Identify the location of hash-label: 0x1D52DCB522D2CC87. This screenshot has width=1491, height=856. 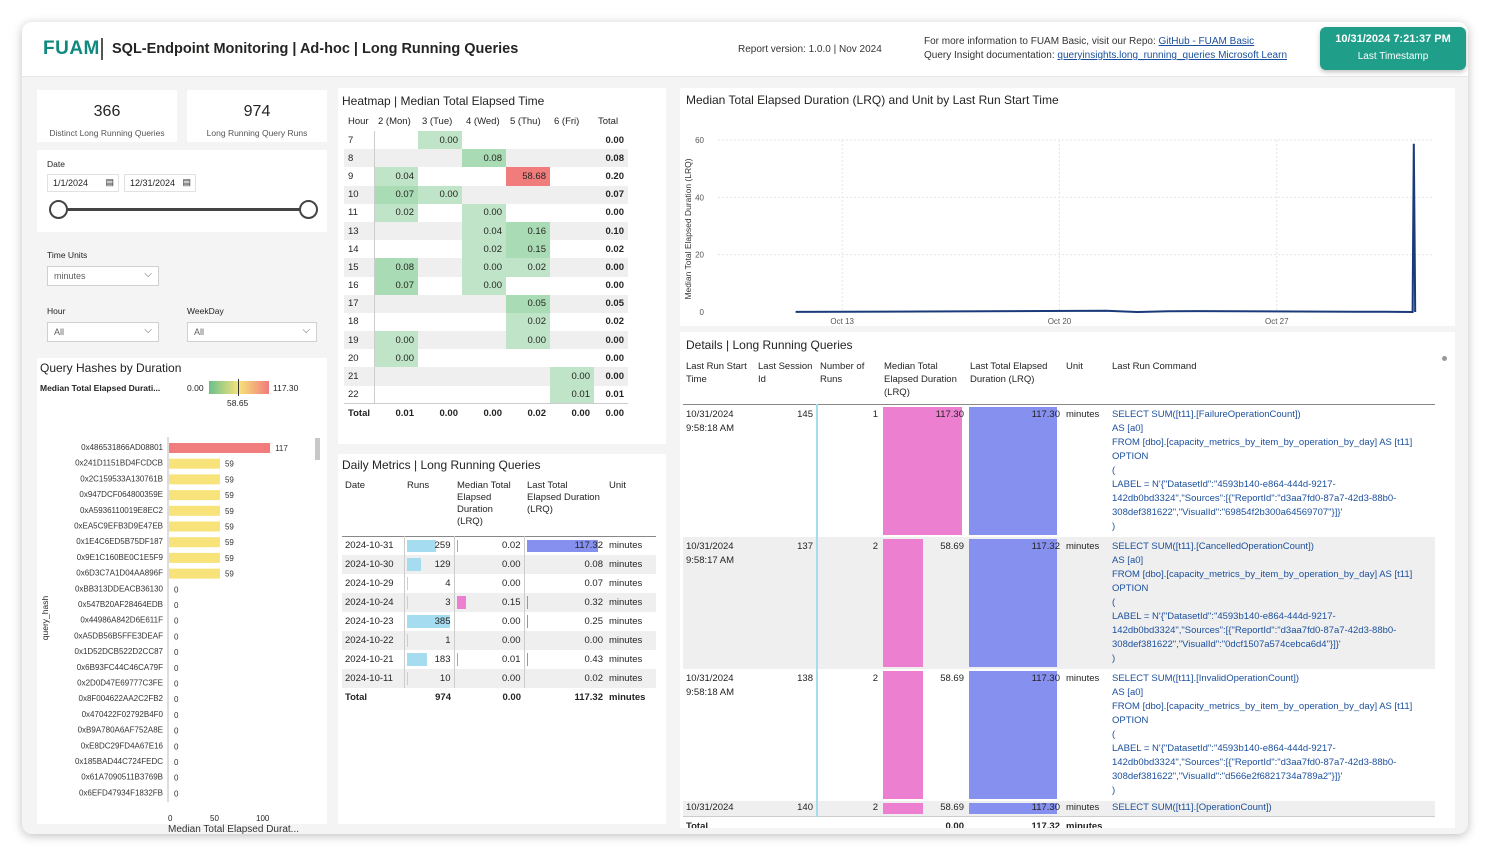
(119, 651).